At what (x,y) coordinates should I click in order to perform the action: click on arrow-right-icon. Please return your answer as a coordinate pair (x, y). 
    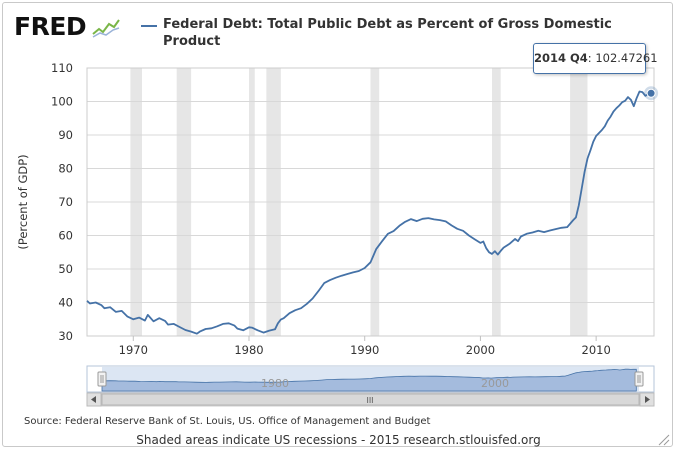
    Looking at the image, I should click on (647, 399).